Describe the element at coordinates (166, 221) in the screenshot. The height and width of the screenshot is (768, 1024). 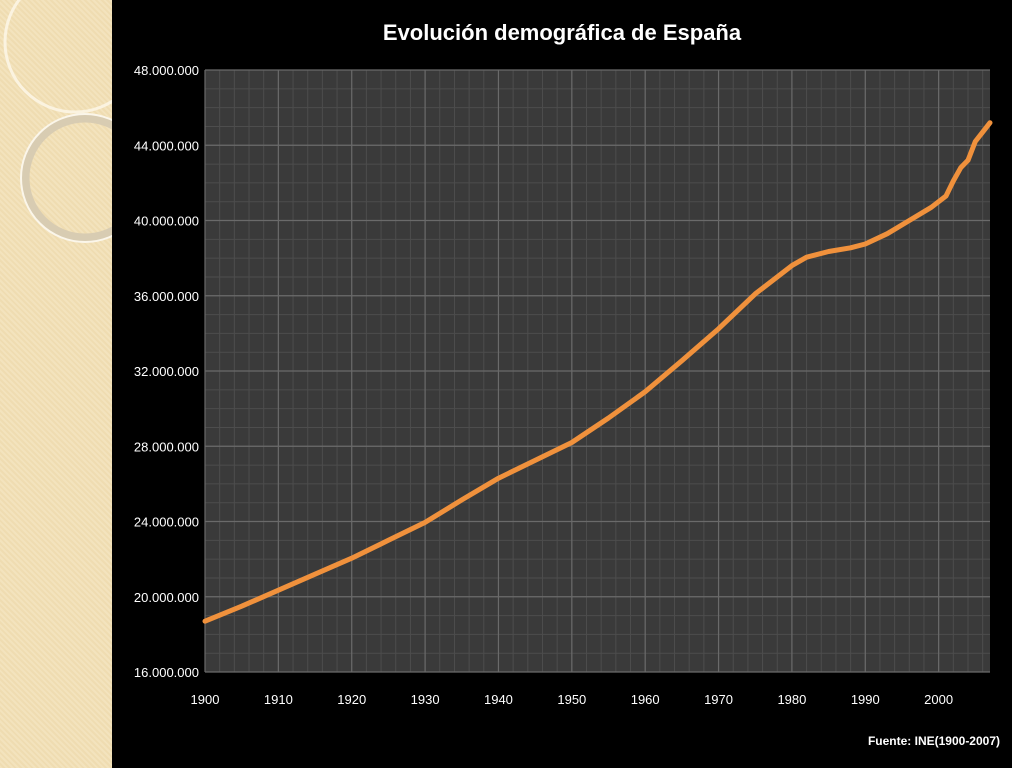
I see `y-tick-label: 40.000.000` at that location.